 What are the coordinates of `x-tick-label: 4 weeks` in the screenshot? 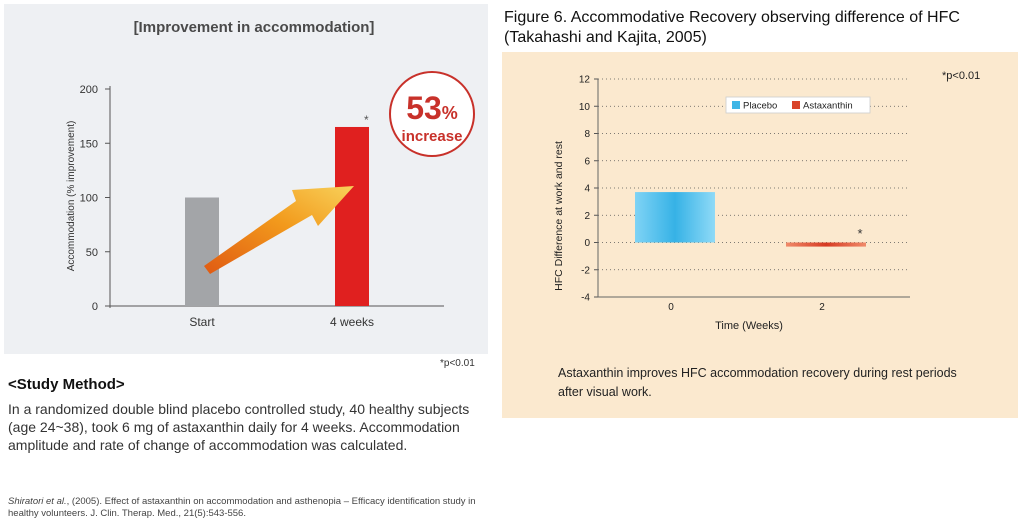 It's located at (352, 322).